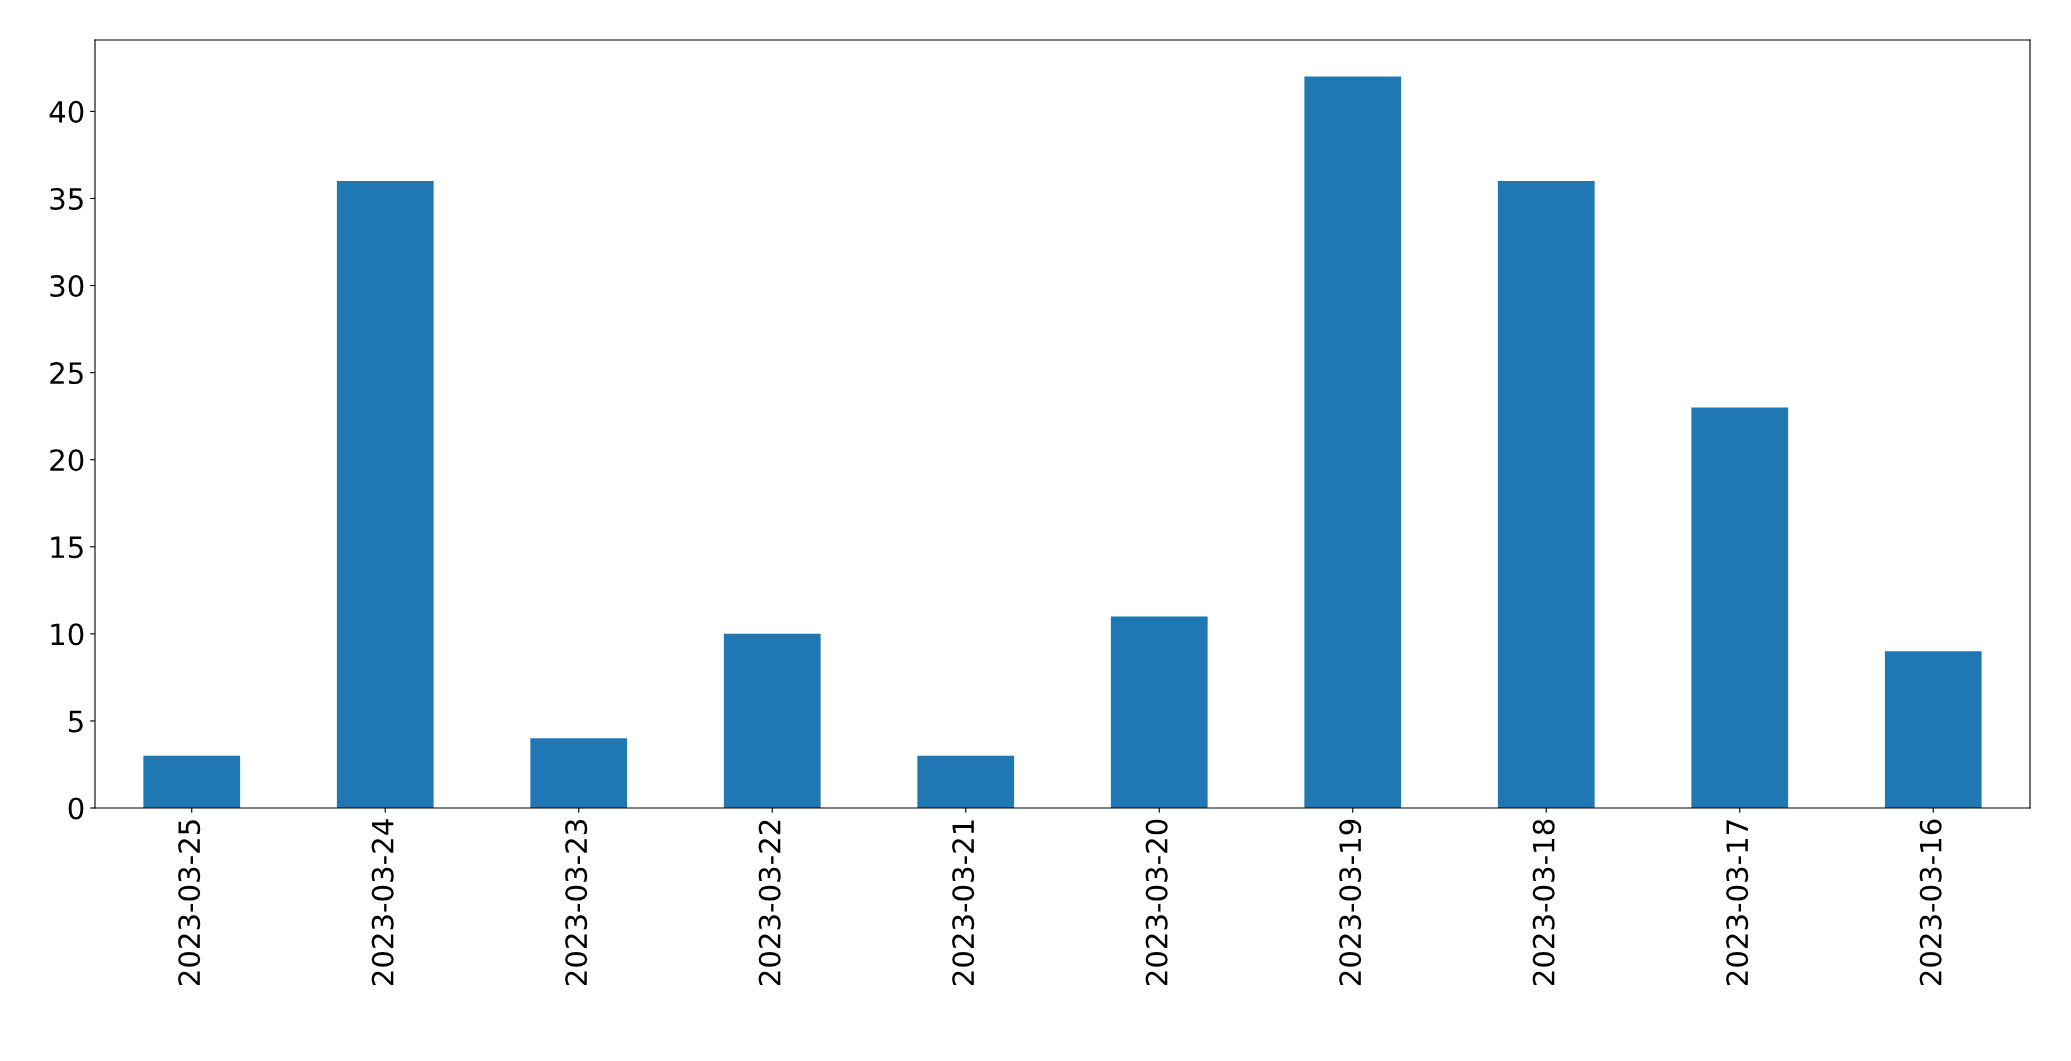  What do you see at coordinates (1156, 902) in the screenshot?
I see `x-tick-label: 2023-03-20` at bounding box center [1156, 902].